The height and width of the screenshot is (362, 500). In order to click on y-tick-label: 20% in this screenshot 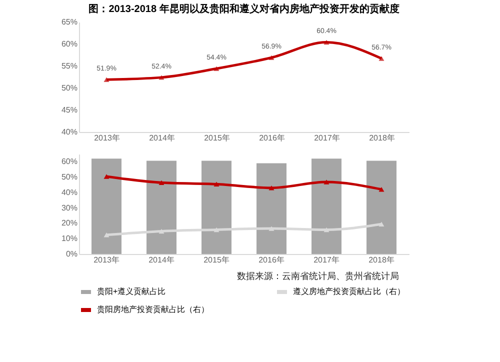, I will do `click(69, 223)`.